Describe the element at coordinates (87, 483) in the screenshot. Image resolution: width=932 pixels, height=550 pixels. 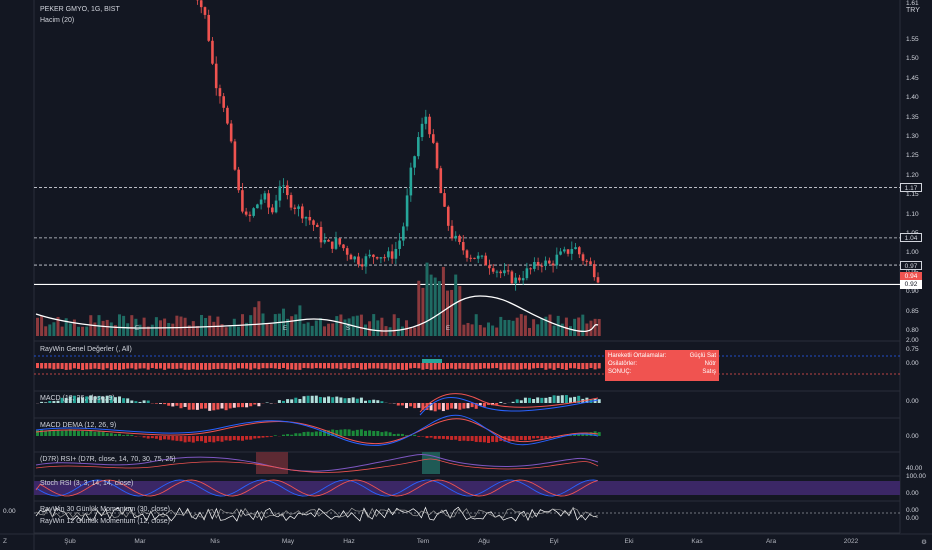
I see `stoch-rsi-indicator-label: Stoch RSI (3, 3, 14, 14, close)` at that location.